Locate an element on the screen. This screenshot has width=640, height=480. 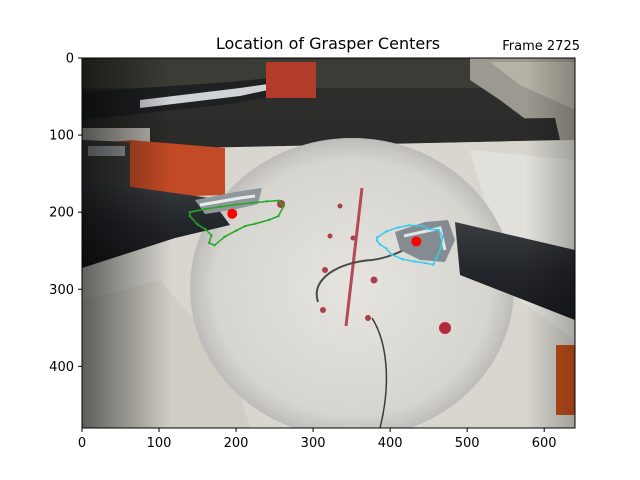
y-tick-label: 200 is located at coordinates (61, 213).